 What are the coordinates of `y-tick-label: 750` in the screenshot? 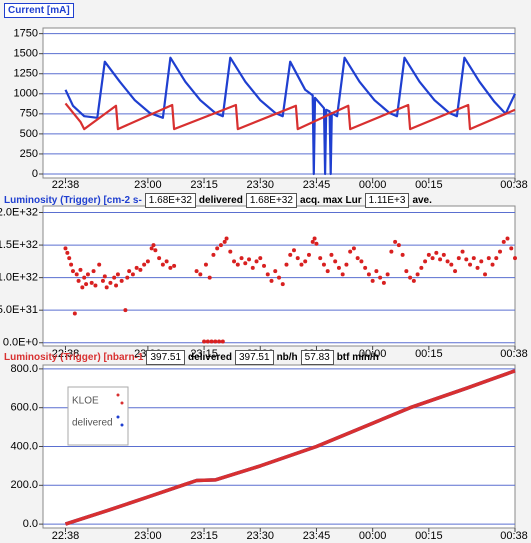 It's located at (29, 114).